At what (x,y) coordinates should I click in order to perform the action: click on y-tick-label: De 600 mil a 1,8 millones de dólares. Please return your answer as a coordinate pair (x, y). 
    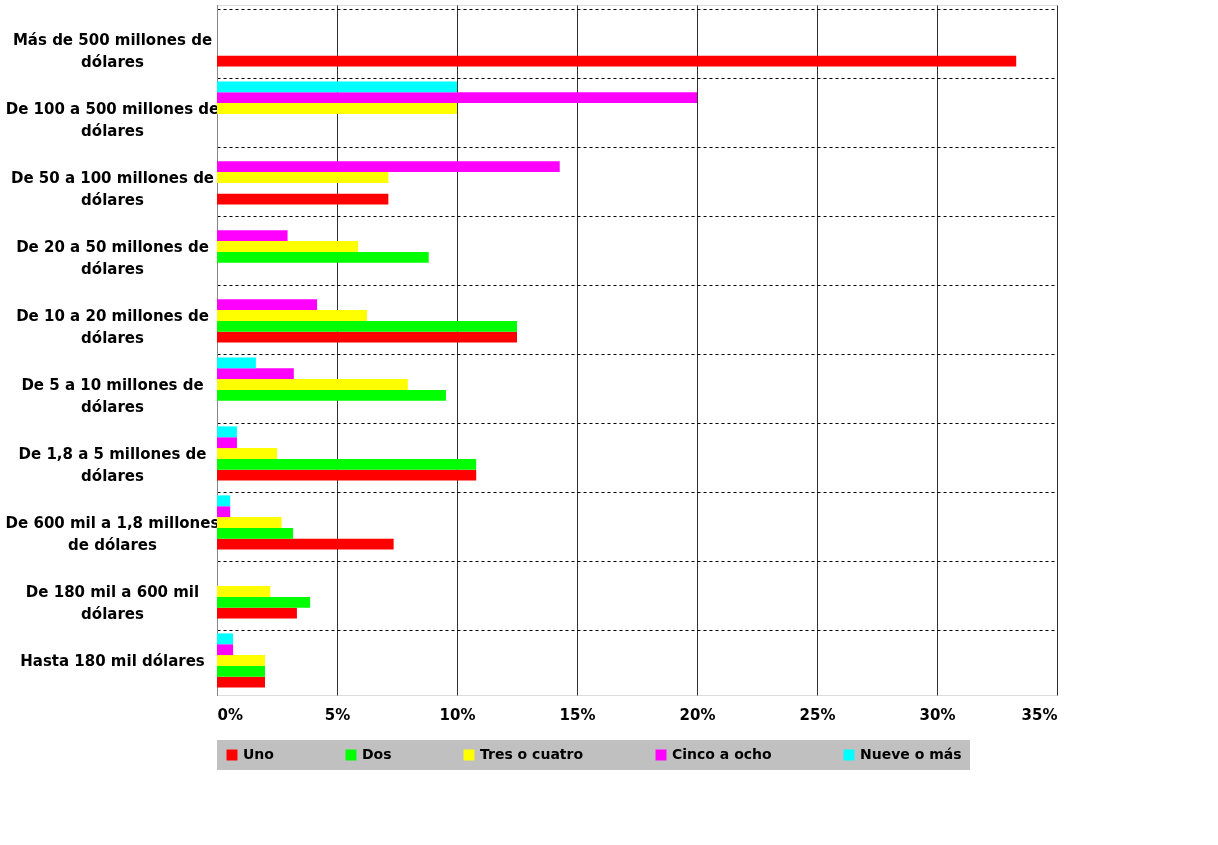
    Looking at the image, I should click on (112, 533).